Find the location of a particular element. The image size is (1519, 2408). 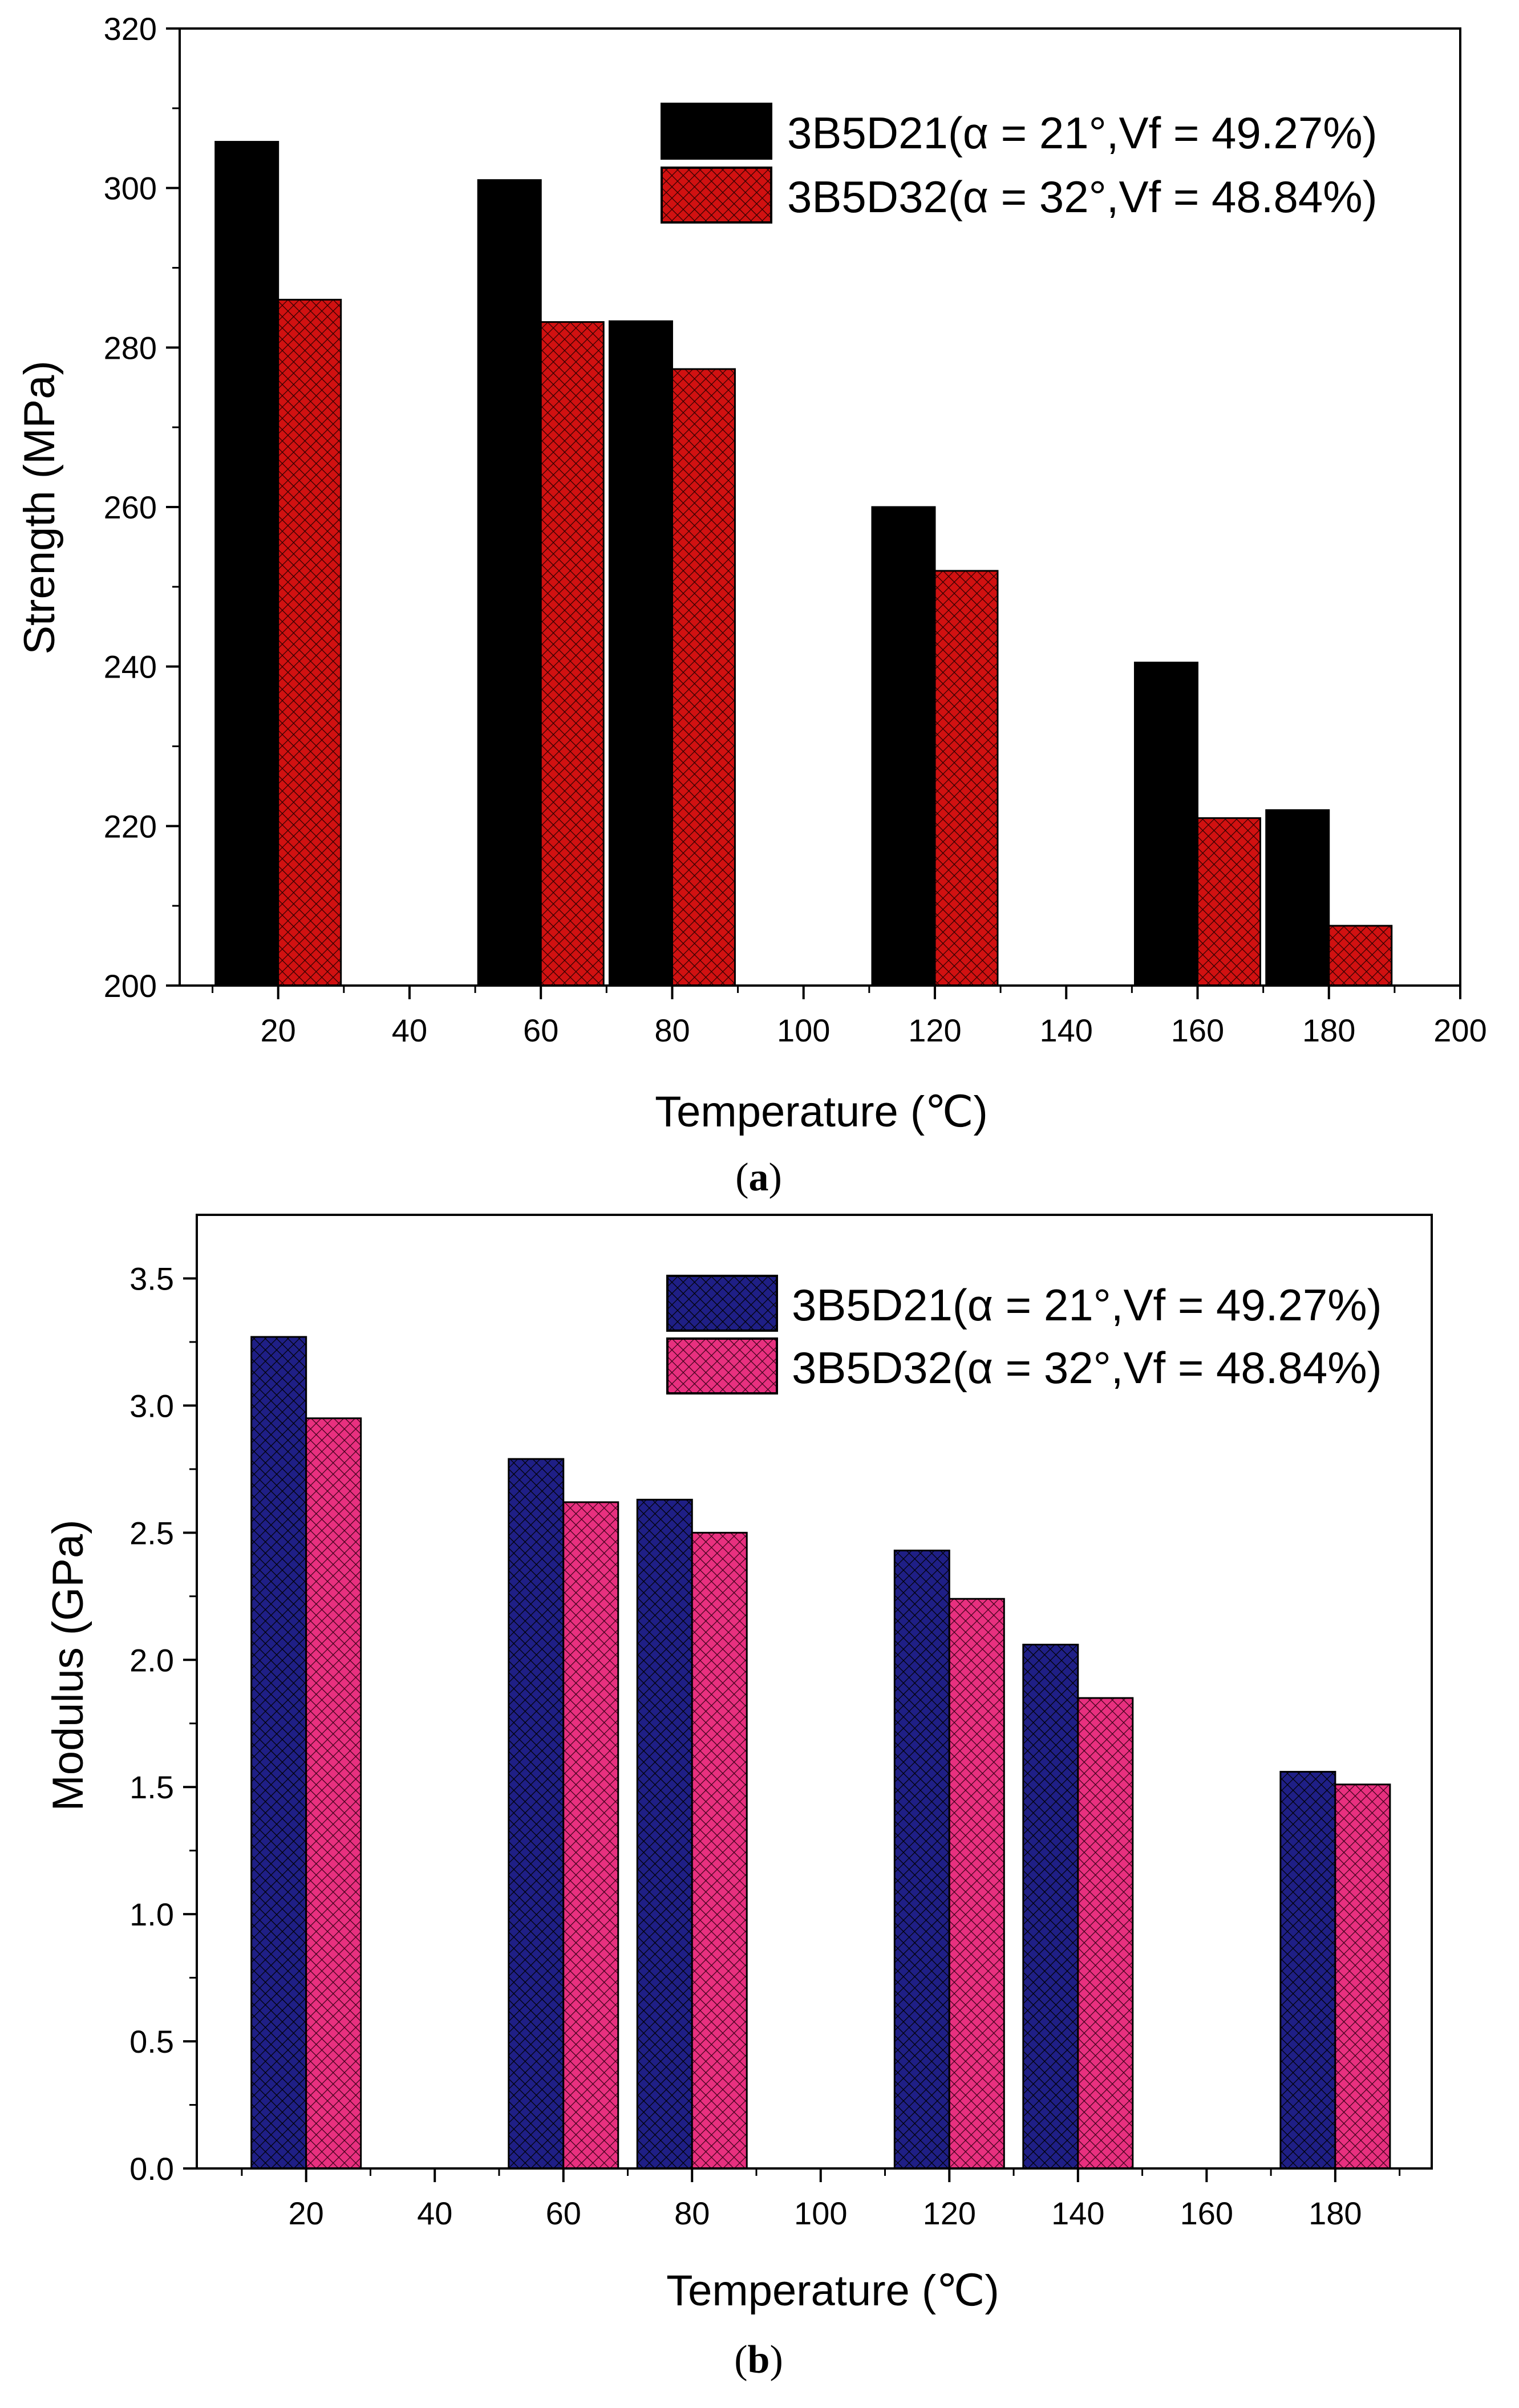

panel-b-x-tick-label: 140 is located at coordinates (1077, 2213).